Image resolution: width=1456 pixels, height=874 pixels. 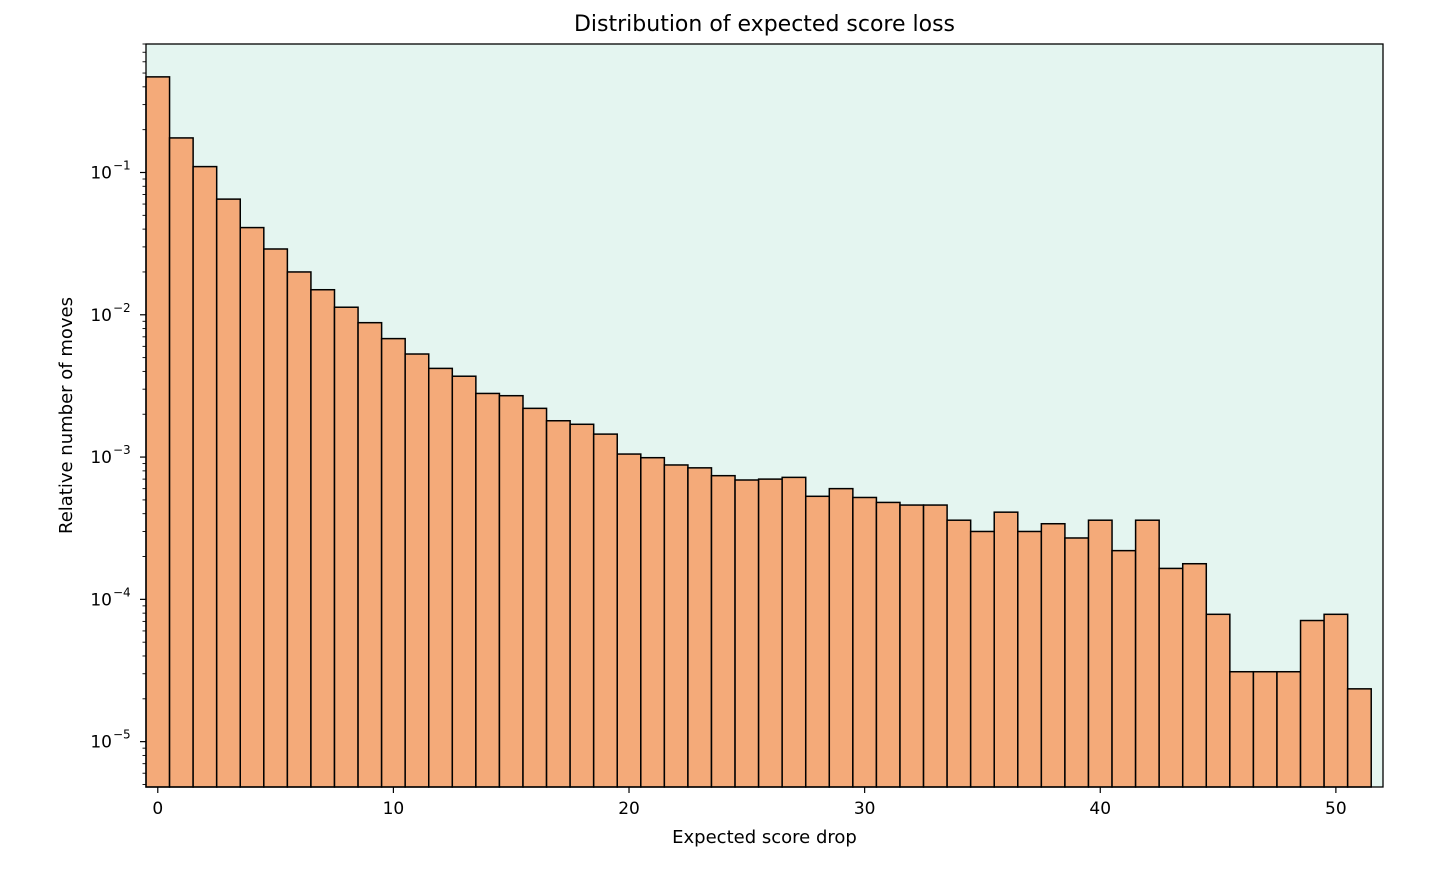 What do you see at coordinates (118, 414) in the screenshot?
I see `y-axis-ticks: 10−510−410−310−210−1` at bounding box center [118, 414].